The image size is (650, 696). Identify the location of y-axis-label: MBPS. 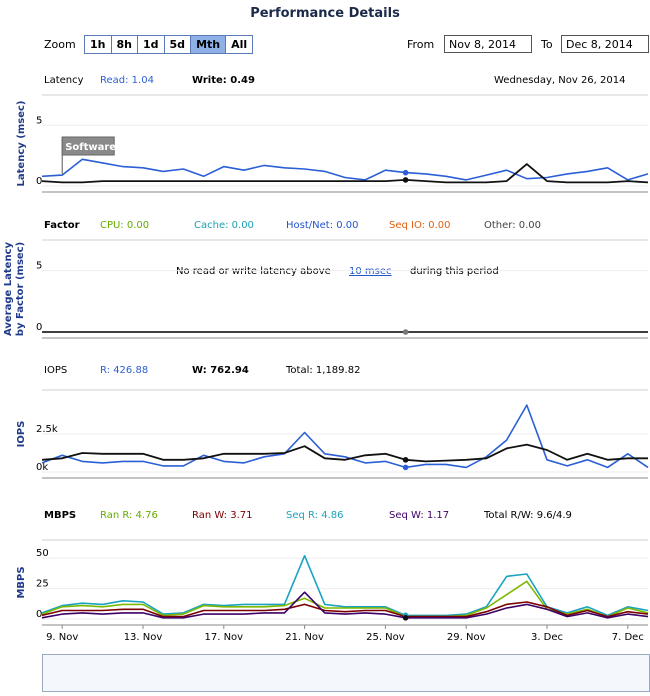
(21, 582).